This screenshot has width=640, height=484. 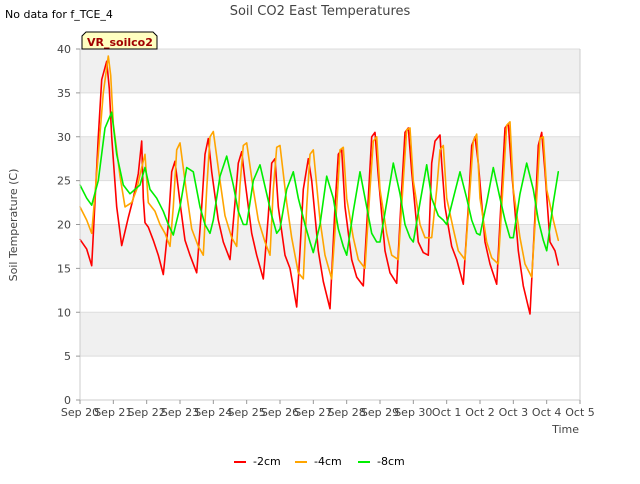 What do you see at coordinates (67, 400) in the screenshot?
I see `y-tick-label: 0` at bounding box center [67, 400].